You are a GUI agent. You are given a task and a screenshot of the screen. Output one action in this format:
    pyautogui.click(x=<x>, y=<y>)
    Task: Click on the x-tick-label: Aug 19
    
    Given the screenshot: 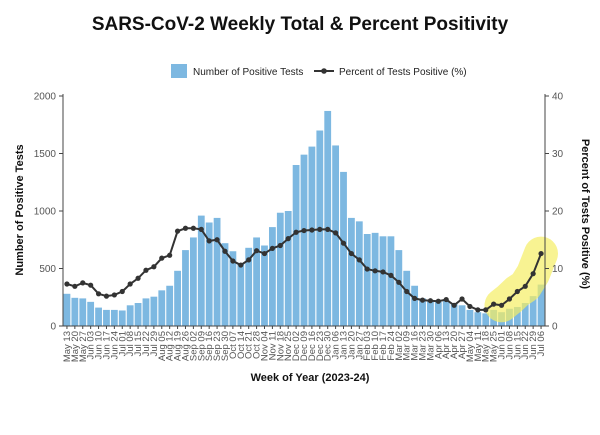 What is the action you would take?
    pyautogui.click(x=178, y=346)
    